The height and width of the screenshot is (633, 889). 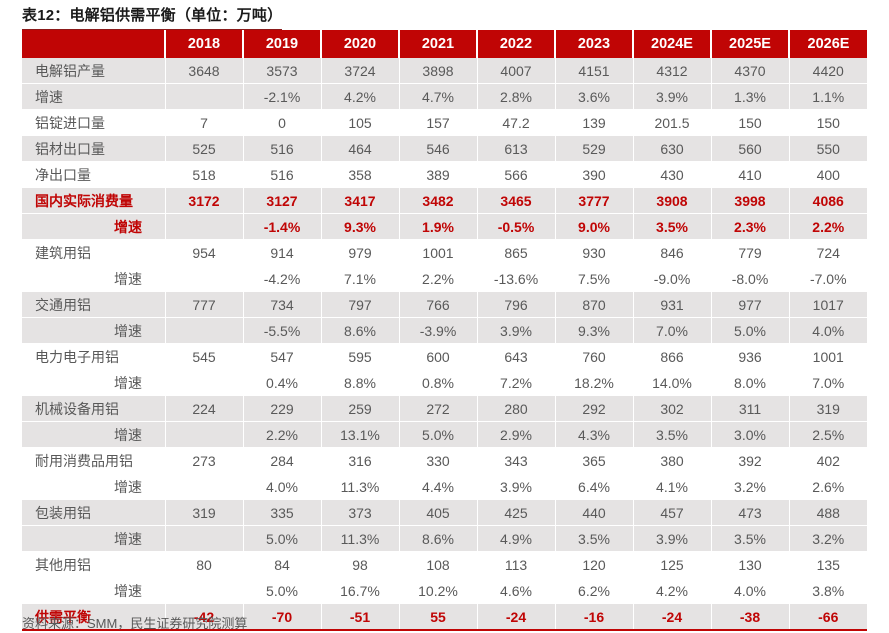 What do you see at coordinates (282, 617) in the screenshot?
I see `value-cell: -70` at bounding box center [282, 617].